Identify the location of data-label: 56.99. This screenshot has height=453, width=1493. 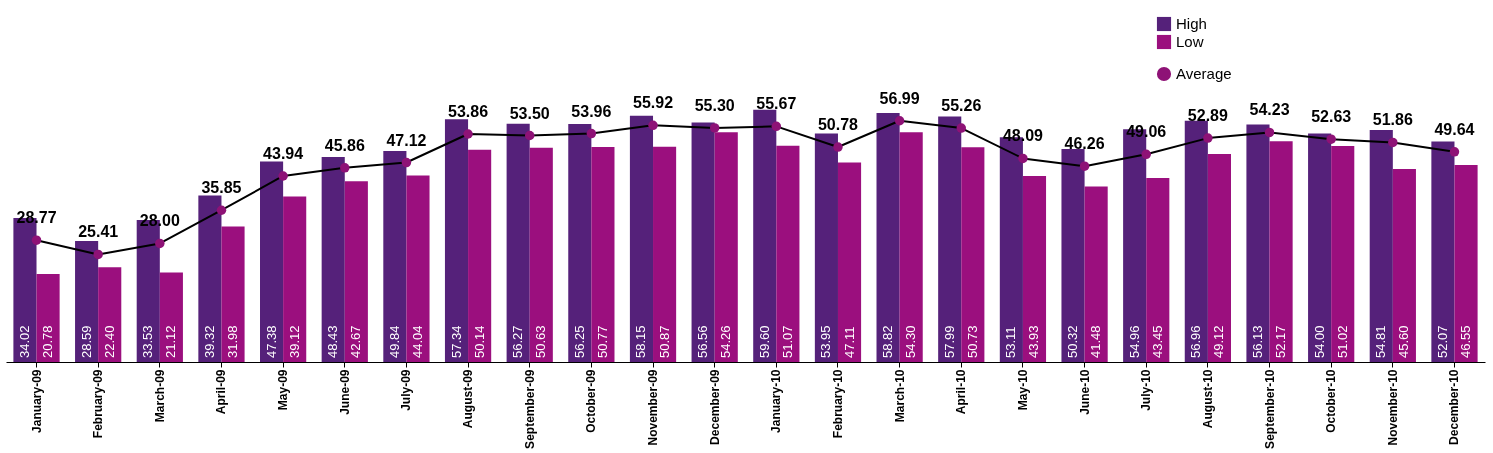
(899, 98).